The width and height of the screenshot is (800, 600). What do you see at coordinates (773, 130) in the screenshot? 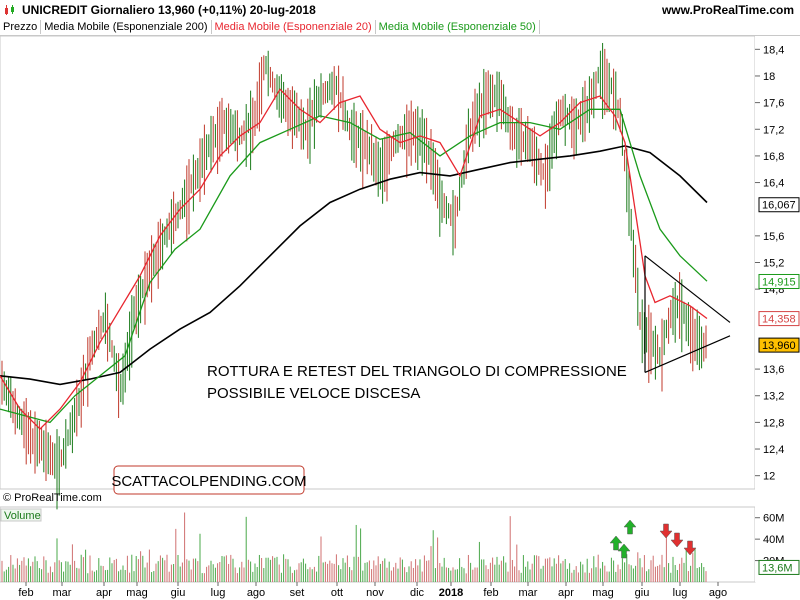
I see `y-tick-label: 17,2` at bounding box center [773, 130].